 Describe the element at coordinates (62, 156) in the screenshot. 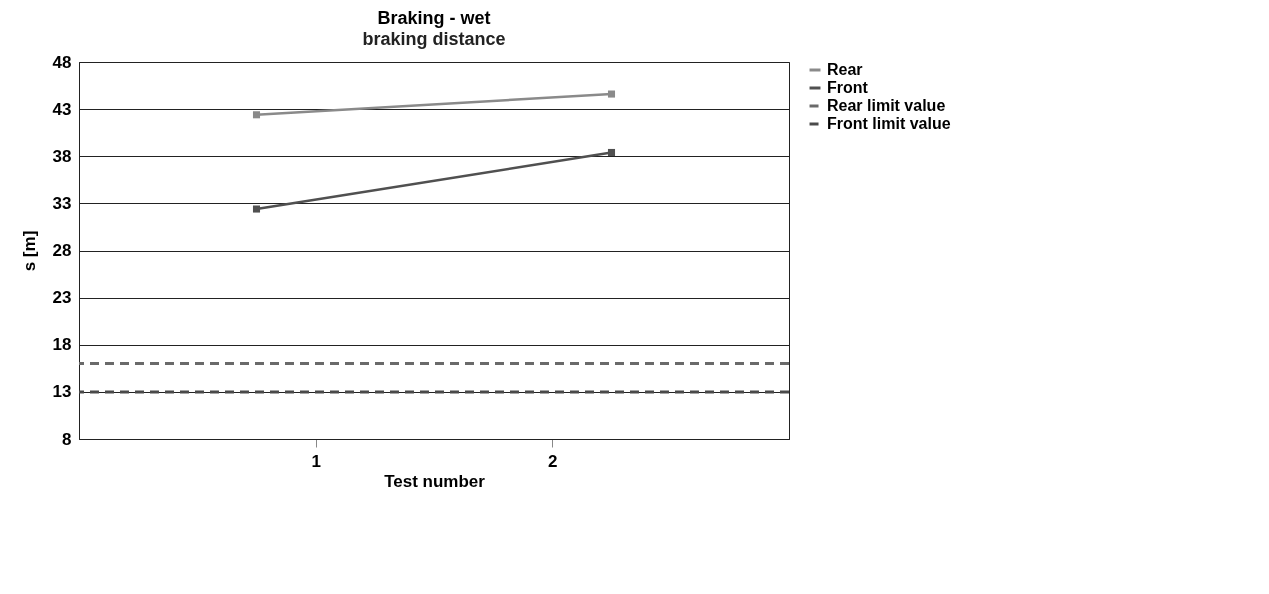

I see `y-tick-label: 38` at that location.